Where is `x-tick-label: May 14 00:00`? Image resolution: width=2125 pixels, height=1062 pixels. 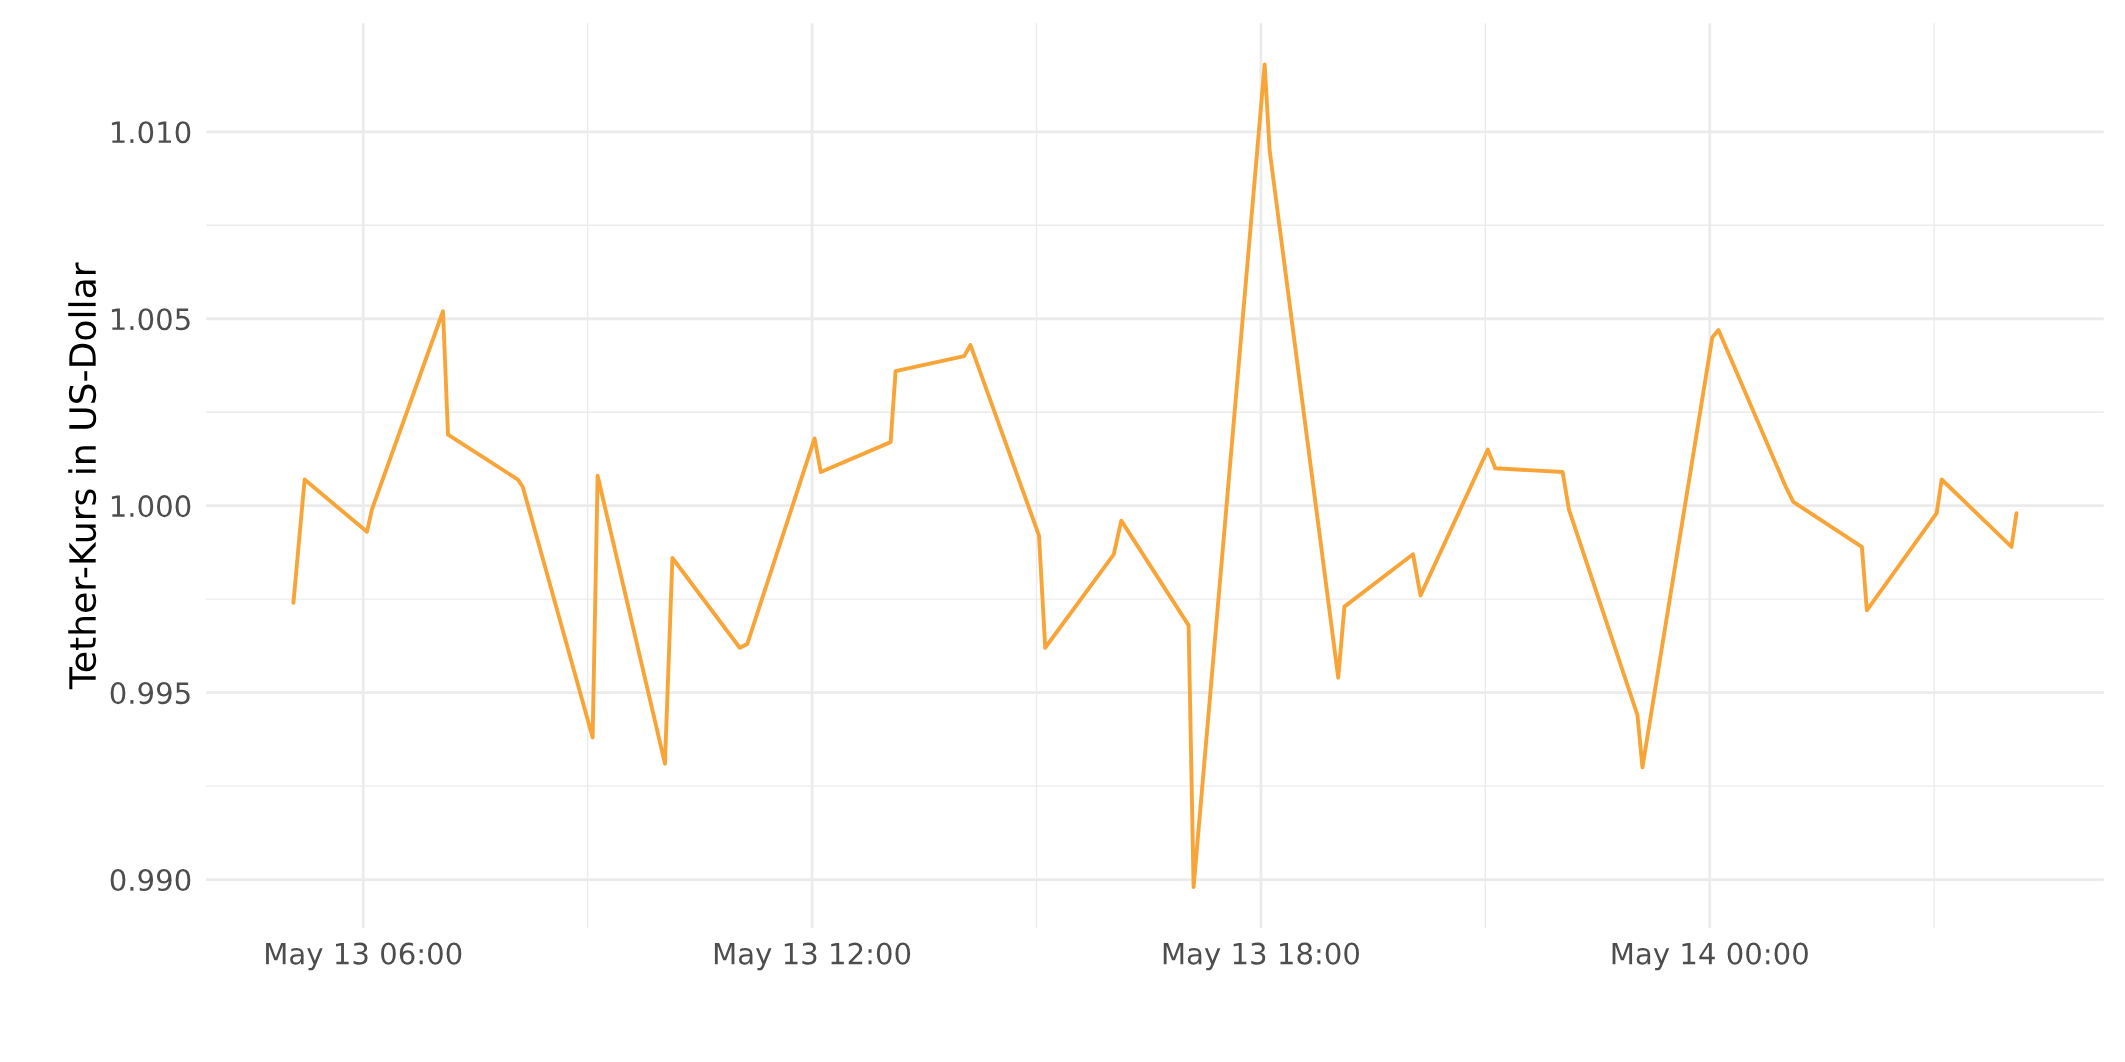 x-tick-label: May 14 00:00 is located at coordinates (1710, 956).